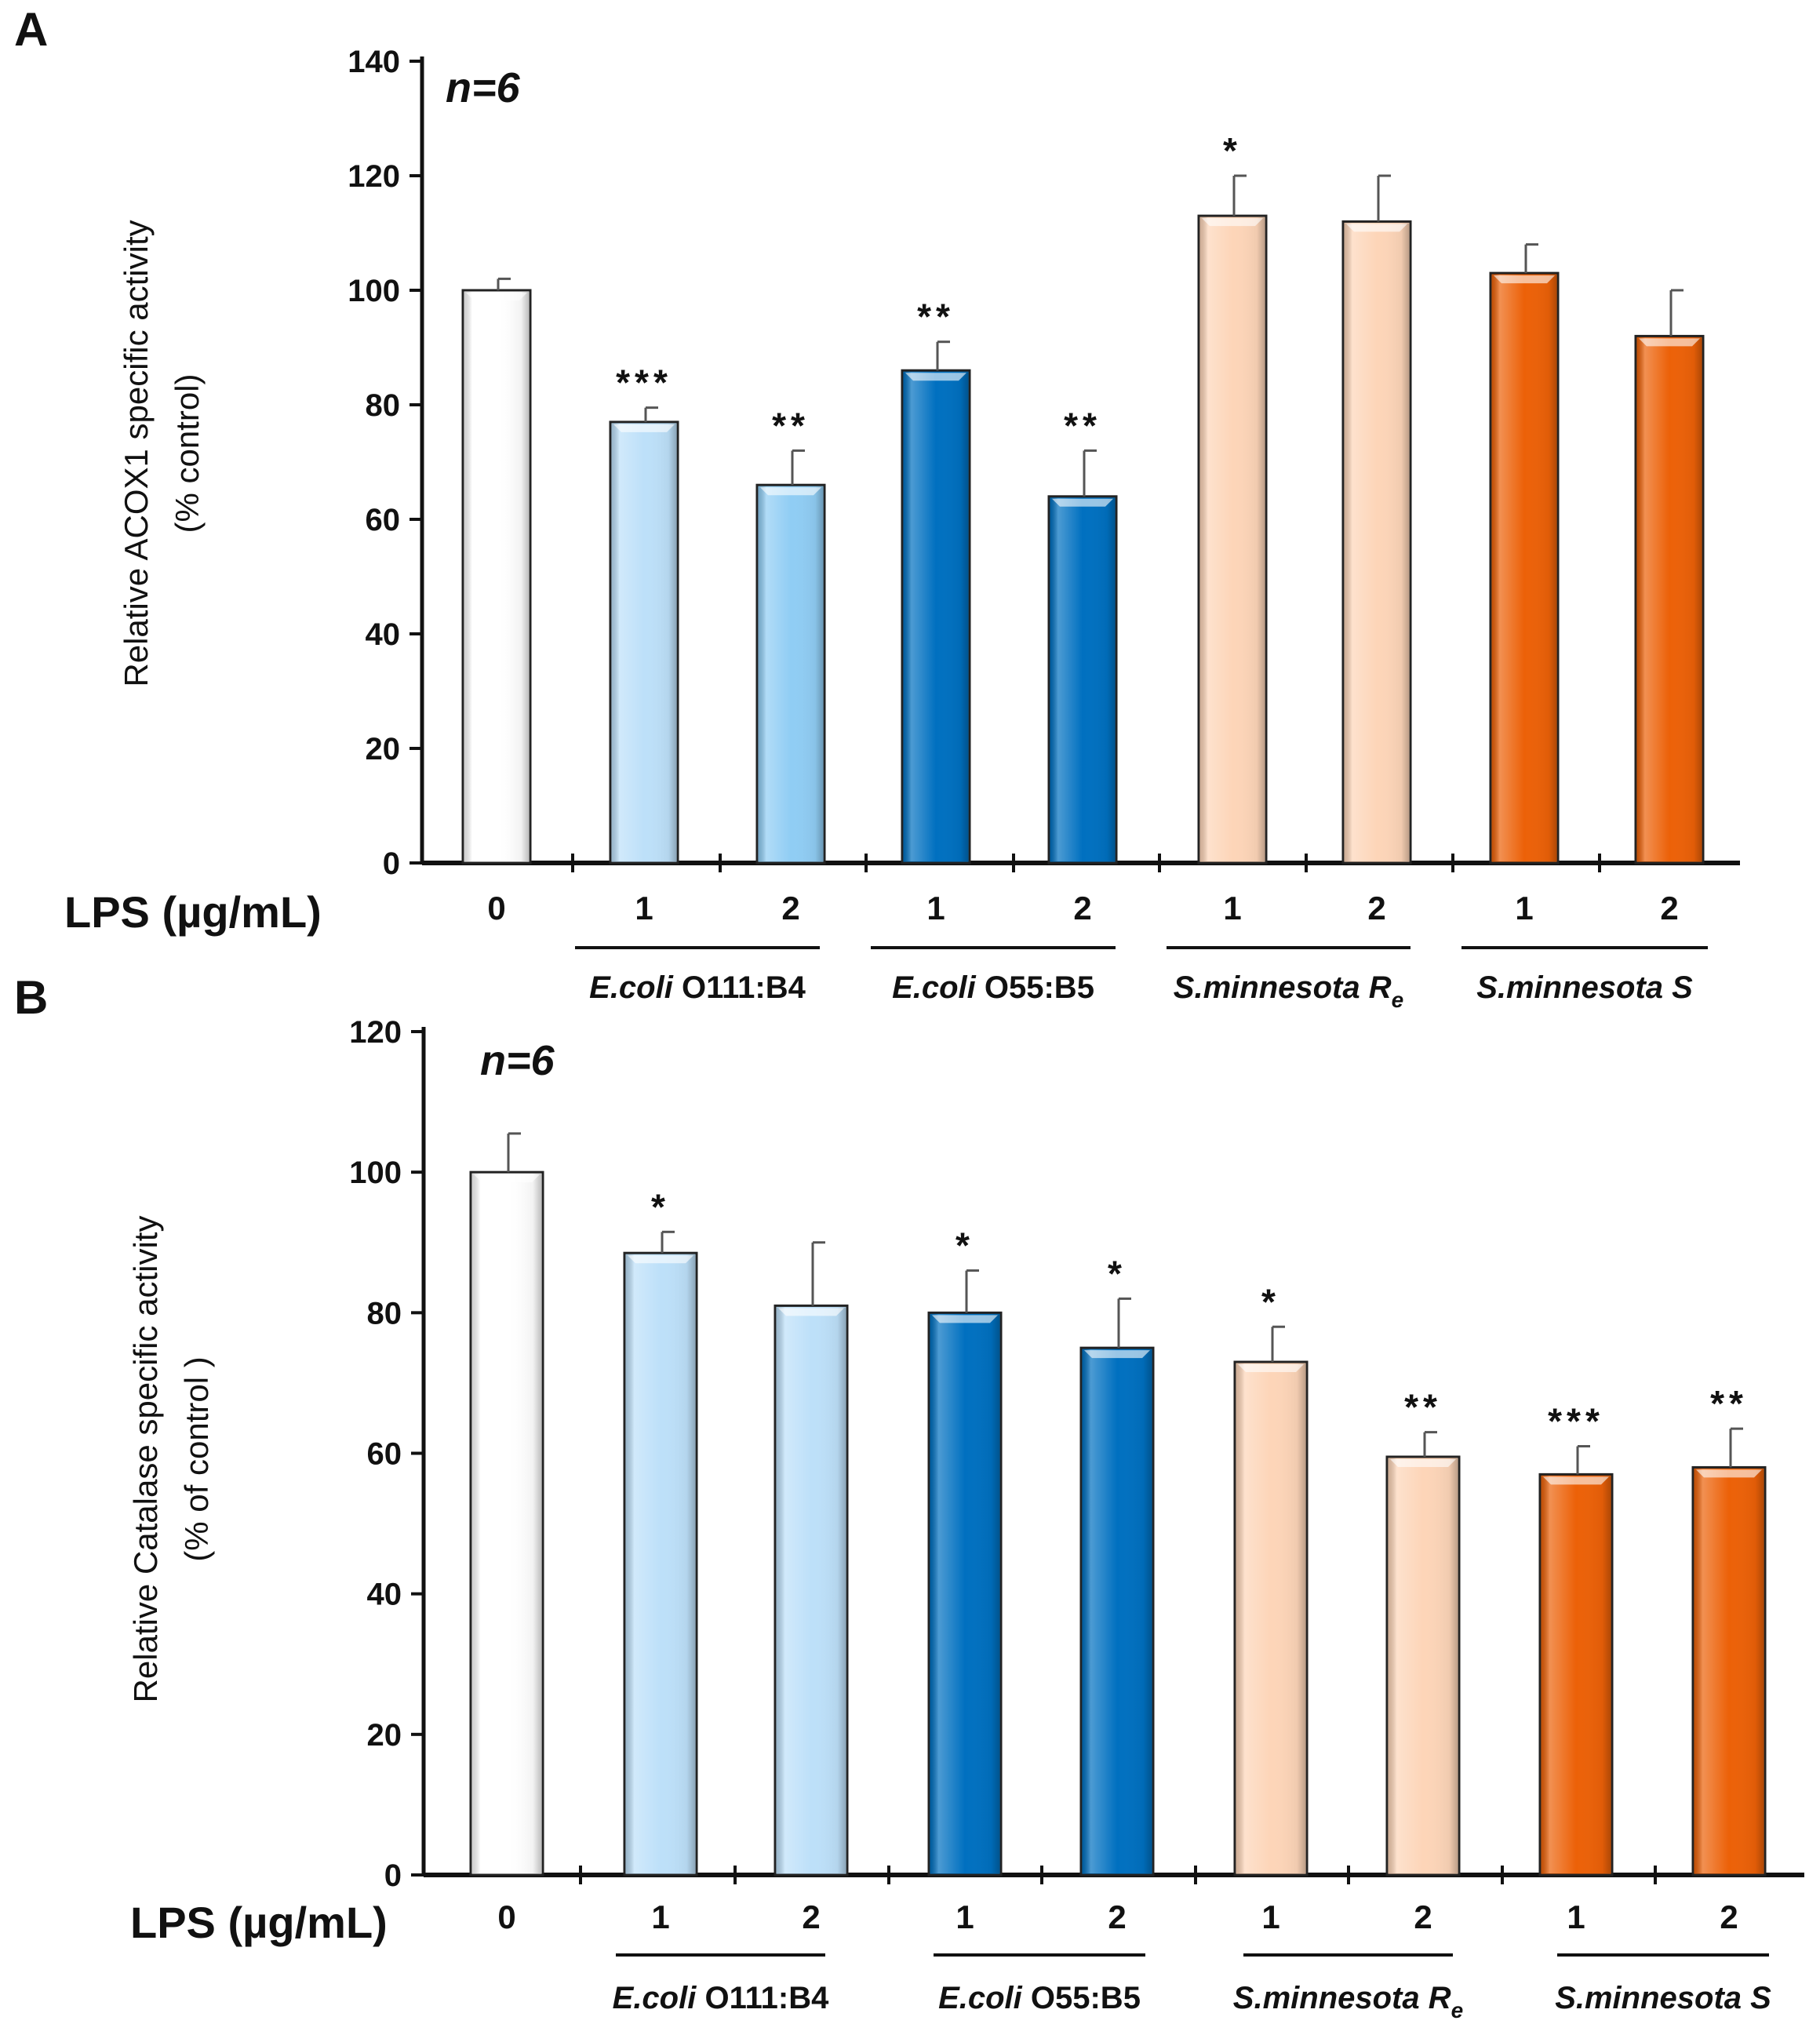 The width and height of the screenshot is (1820, 2024). Describe the element at coordinates (31, 29) in the screenshot. I see `panel-a-letter: A` at that location.